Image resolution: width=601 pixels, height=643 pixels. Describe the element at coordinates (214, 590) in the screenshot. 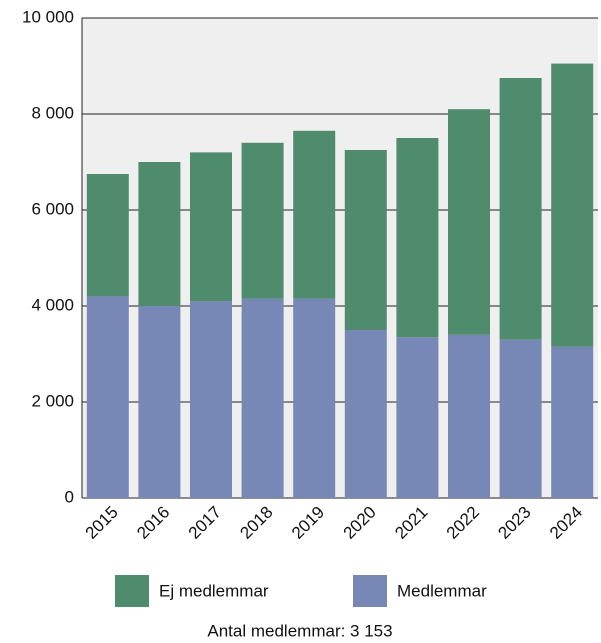

I see `legend-label: Ej medlemmar` at that location.